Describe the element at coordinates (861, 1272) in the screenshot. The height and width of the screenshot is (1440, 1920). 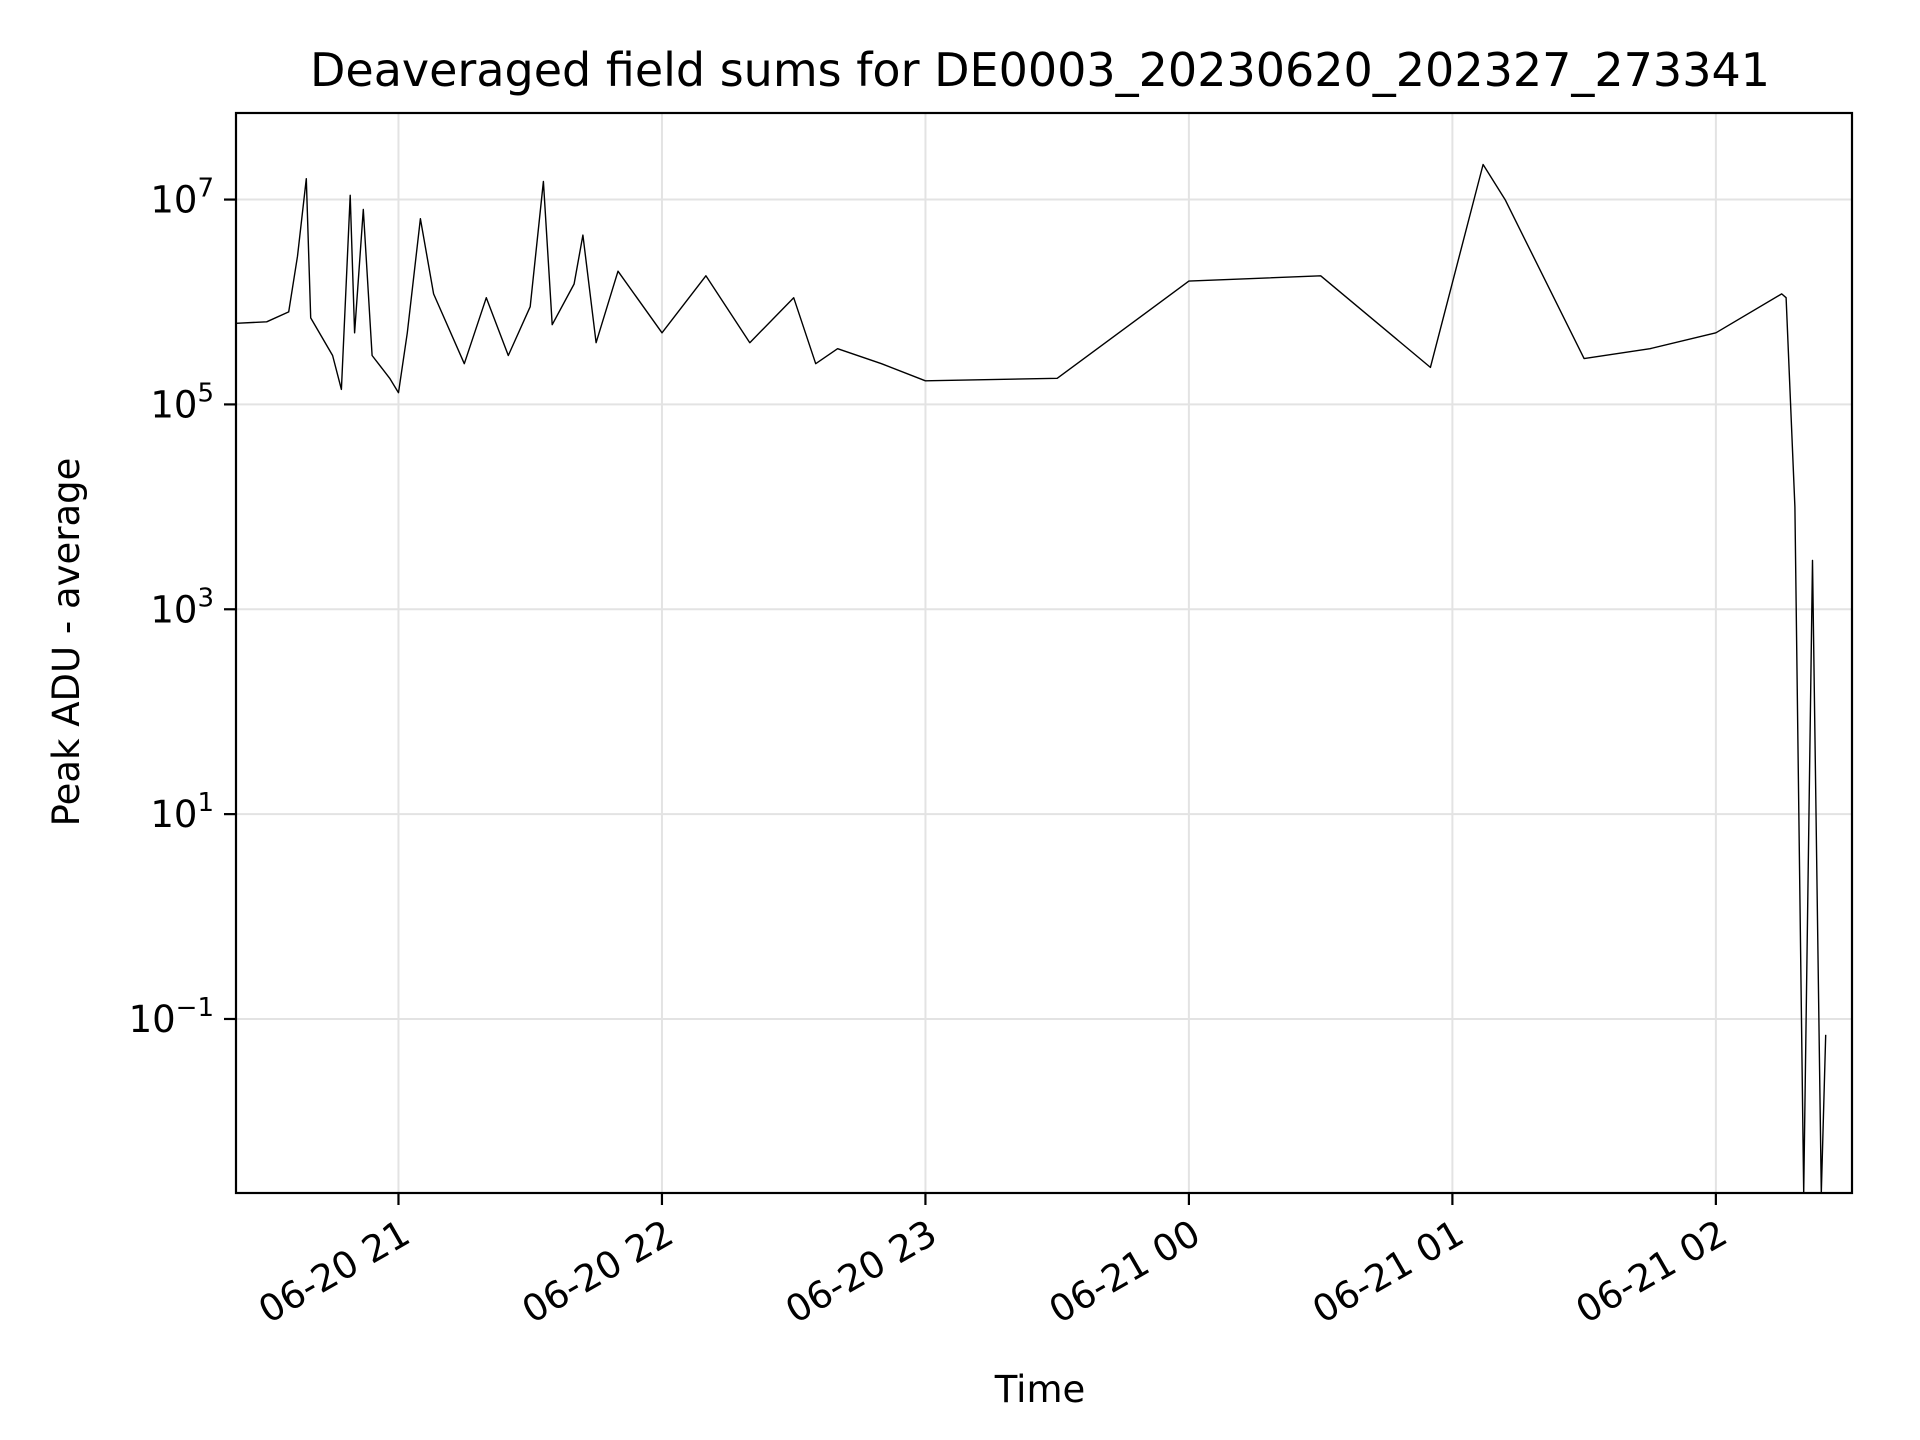
I see `x-tick-label-2: 06-20 23` at that location.